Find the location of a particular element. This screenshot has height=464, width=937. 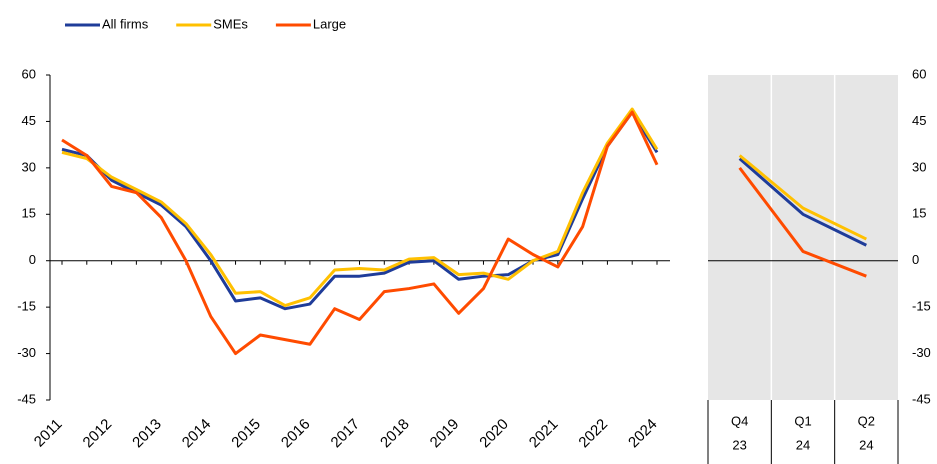

x-tick-label: 2018 is located at coordinates (395, 434).